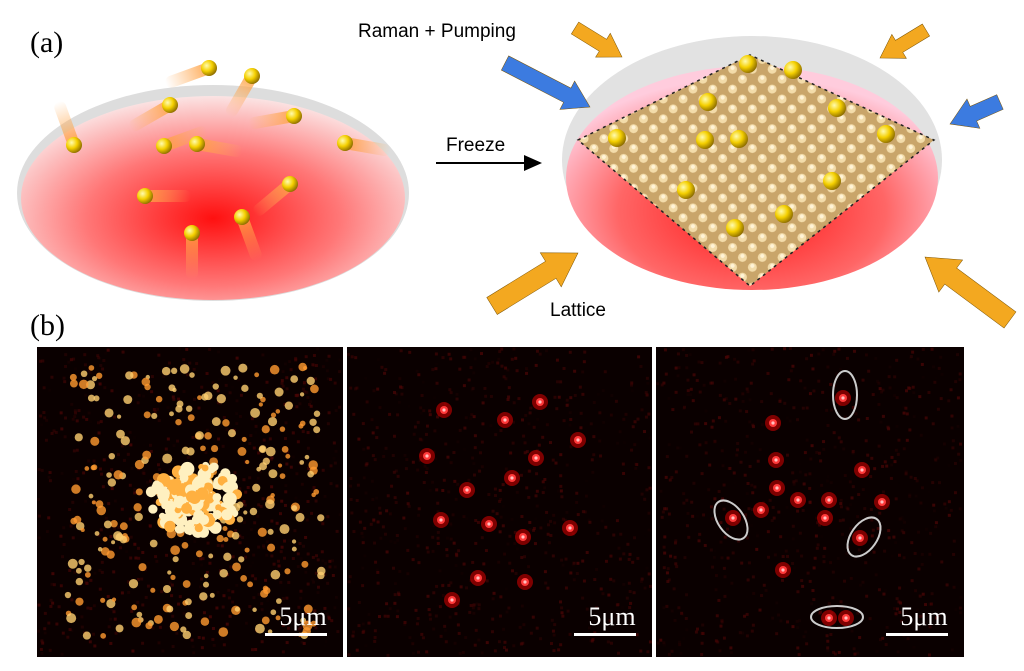 This screenshot has width=1024, height=671. What do you see at coordinates (917, 634) in the screenshot?
I see `scale-bar` at bounding box center [917, 634].